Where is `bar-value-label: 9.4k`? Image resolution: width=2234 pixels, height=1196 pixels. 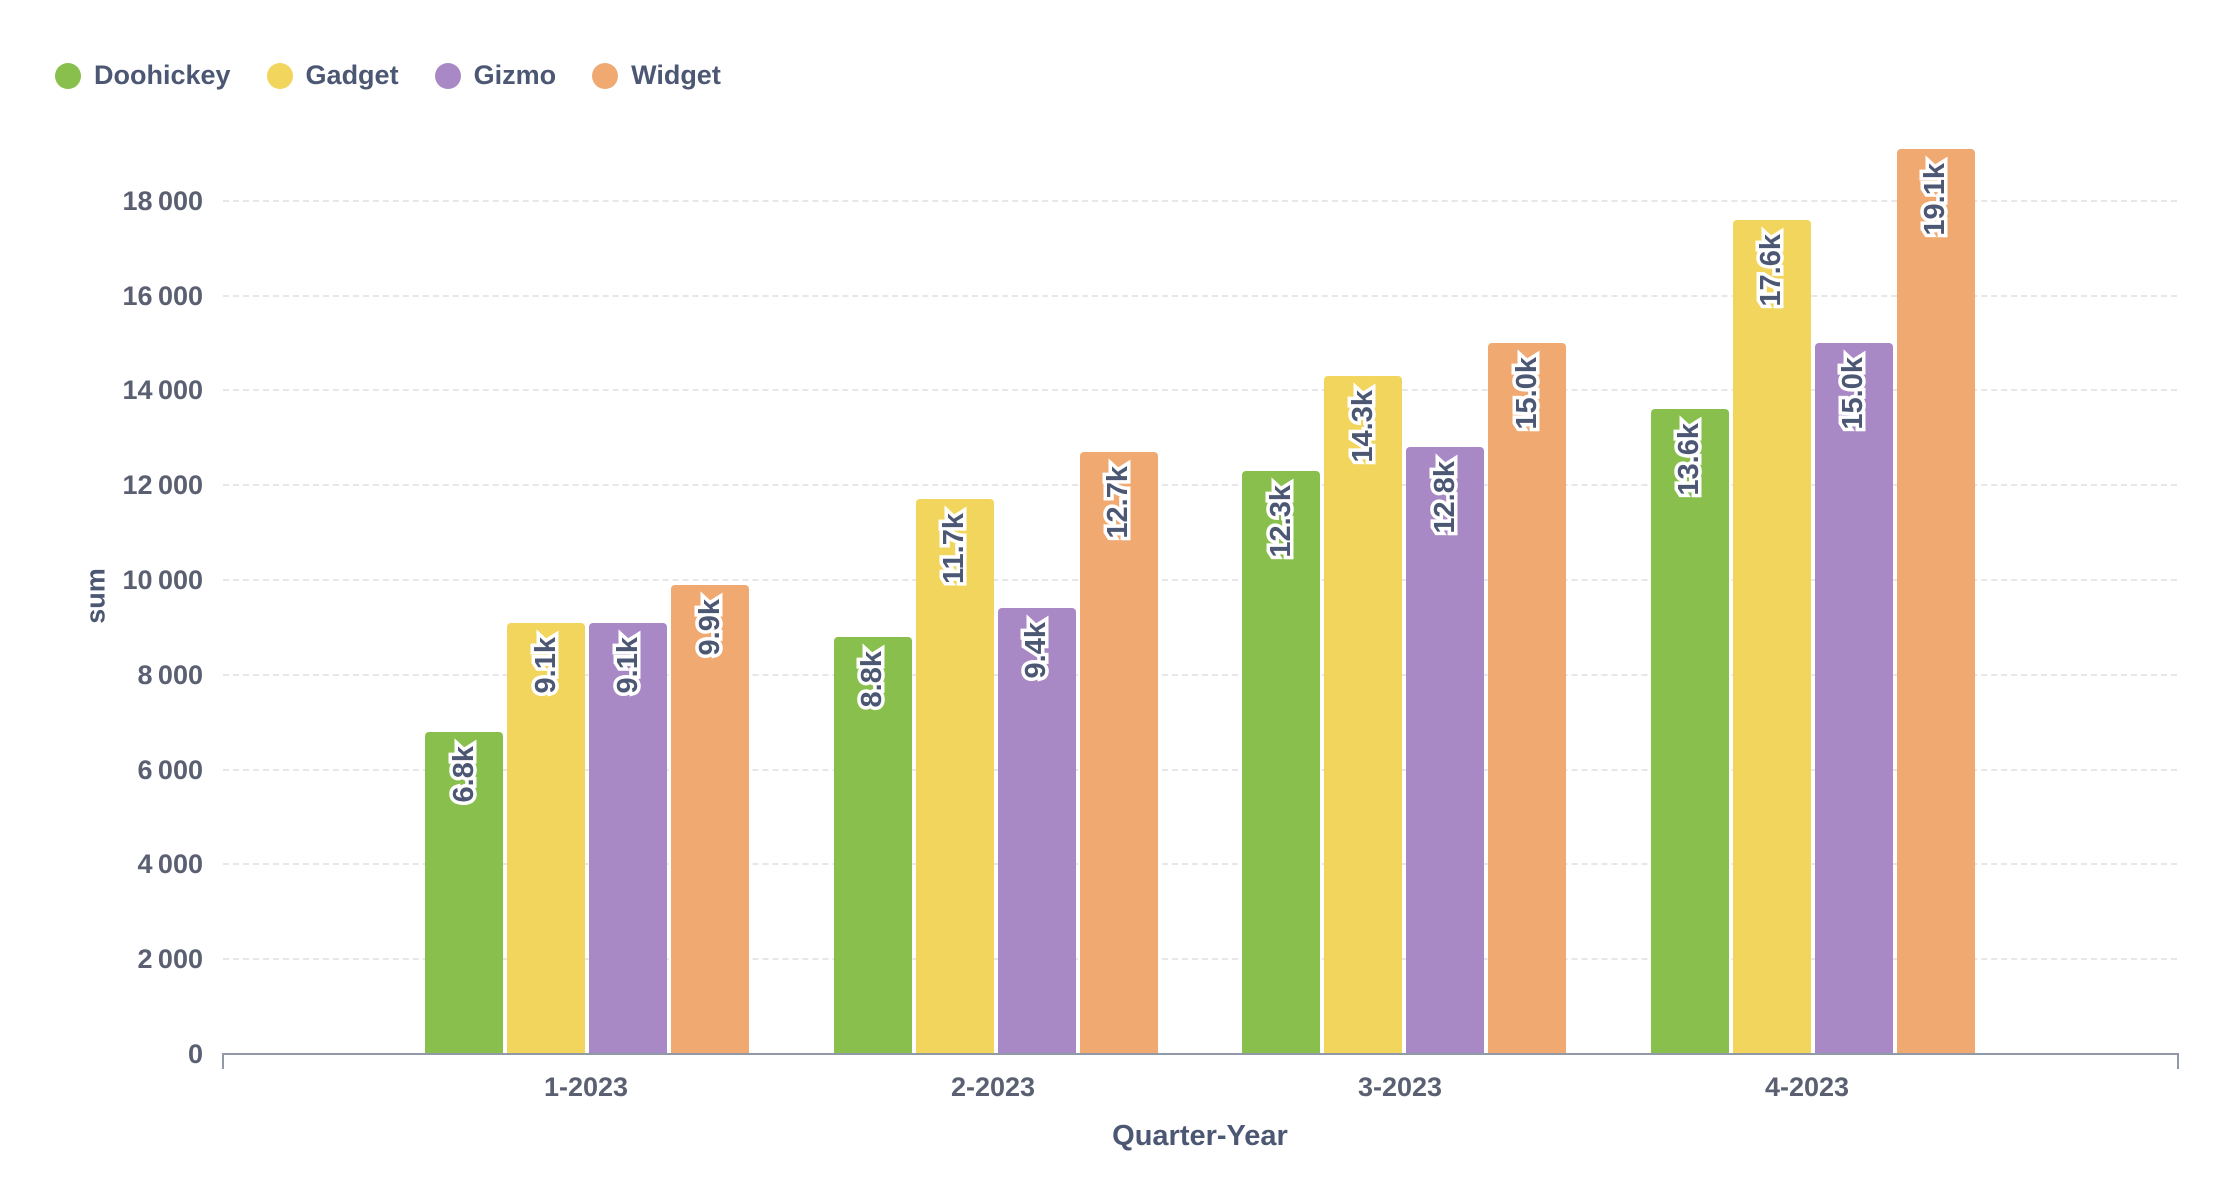
bar-value-label: 9.4k is located at coordinates (1036, 650).